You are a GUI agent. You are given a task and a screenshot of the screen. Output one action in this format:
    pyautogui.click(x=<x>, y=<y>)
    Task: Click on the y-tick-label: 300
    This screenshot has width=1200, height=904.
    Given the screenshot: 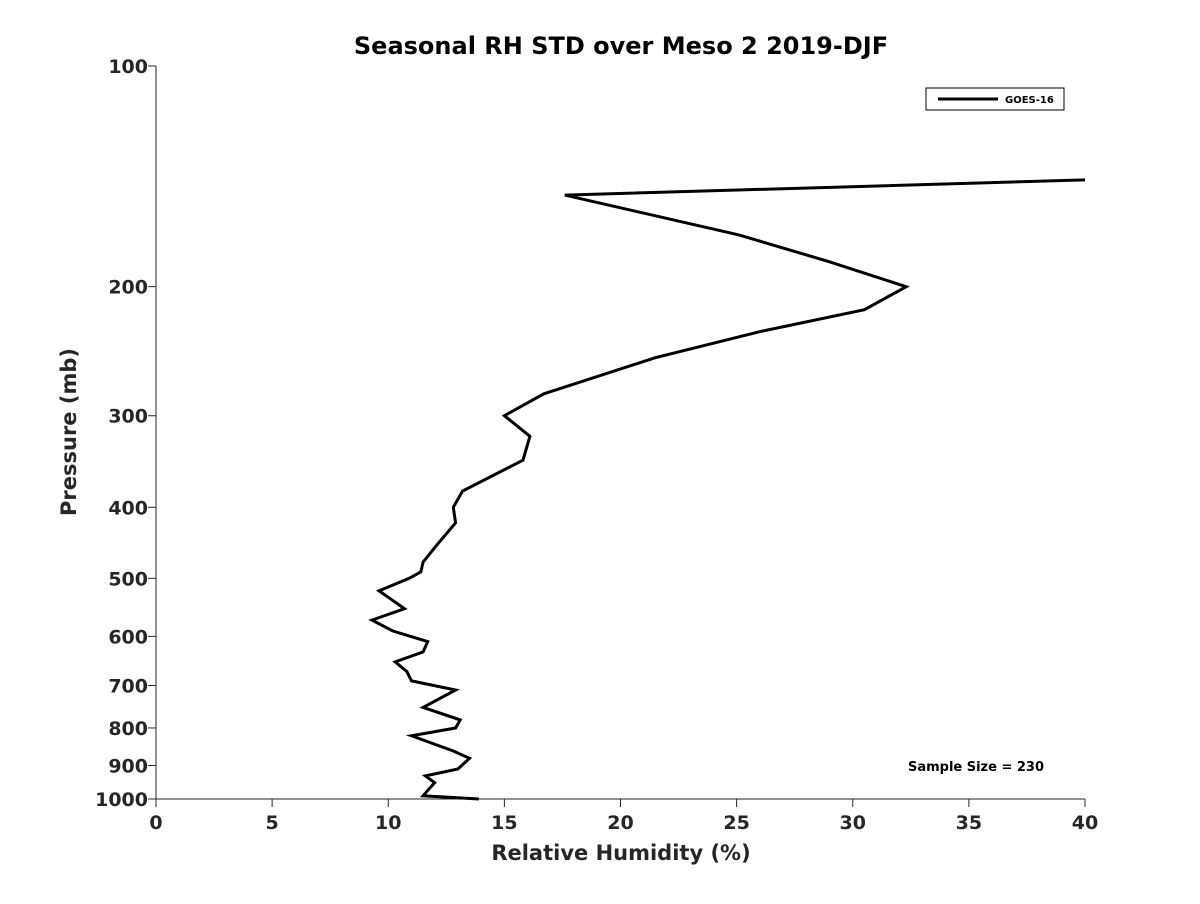 What is the action you would take?
    pyautogui.click(x=128, y=417)
    